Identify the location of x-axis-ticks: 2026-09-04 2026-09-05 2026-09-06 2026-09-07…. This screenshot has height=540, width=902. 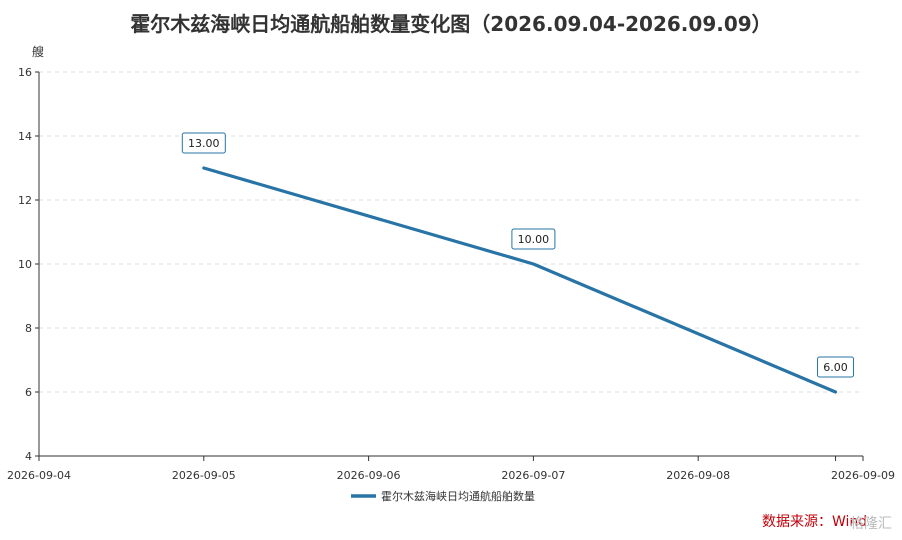
(451, 469).